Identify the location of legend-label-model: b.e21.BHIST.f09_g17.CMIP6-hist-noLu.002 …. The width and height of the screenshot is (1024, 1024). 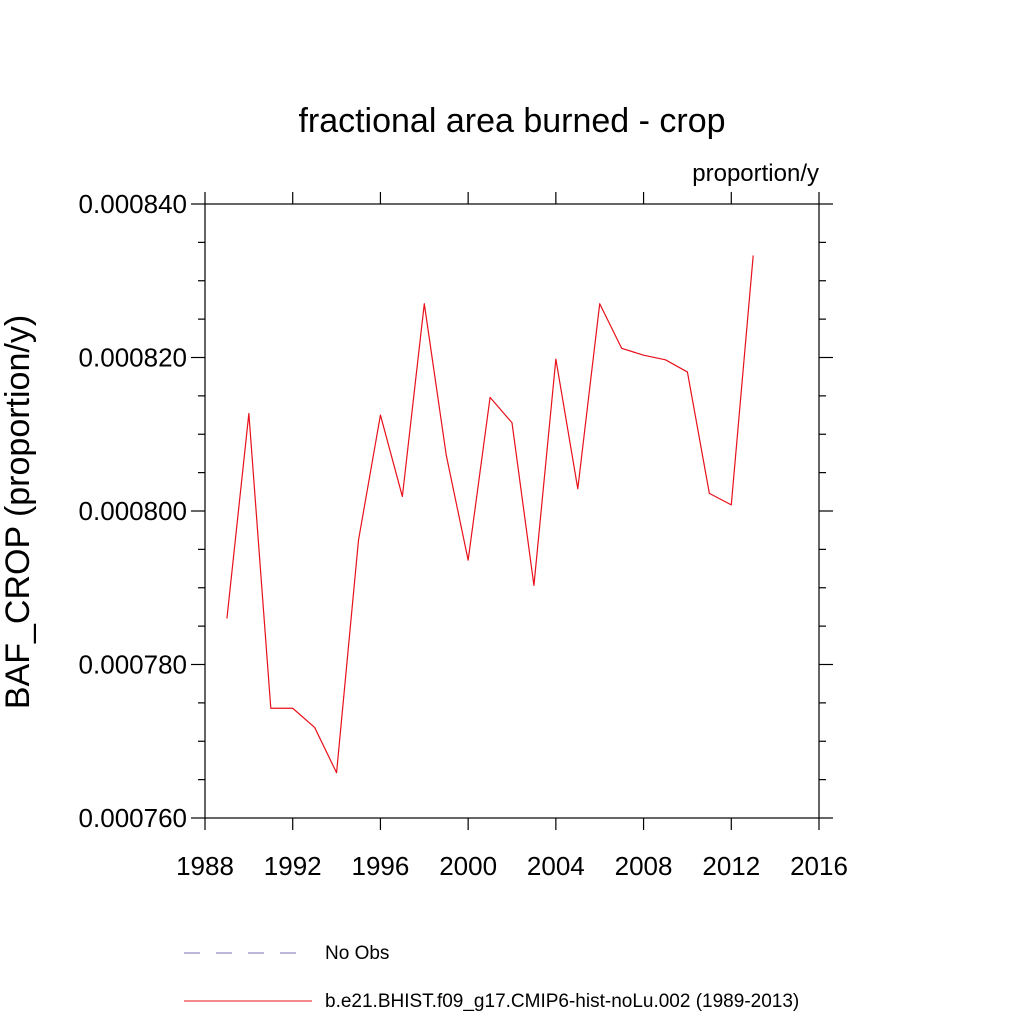
(562, 1001).